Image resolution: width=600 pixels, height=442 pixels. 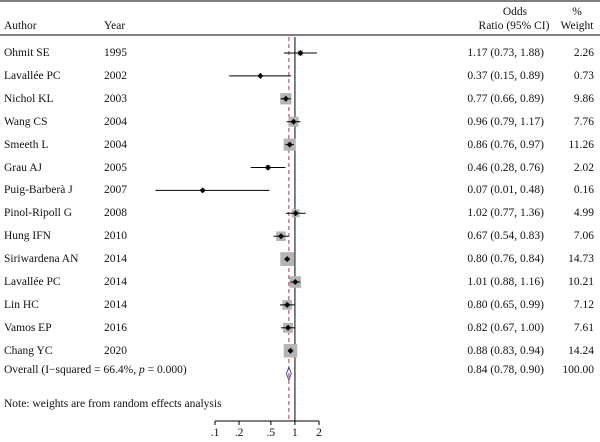 I want to click on study-weight: 10.21, so click(x=581, y=282).